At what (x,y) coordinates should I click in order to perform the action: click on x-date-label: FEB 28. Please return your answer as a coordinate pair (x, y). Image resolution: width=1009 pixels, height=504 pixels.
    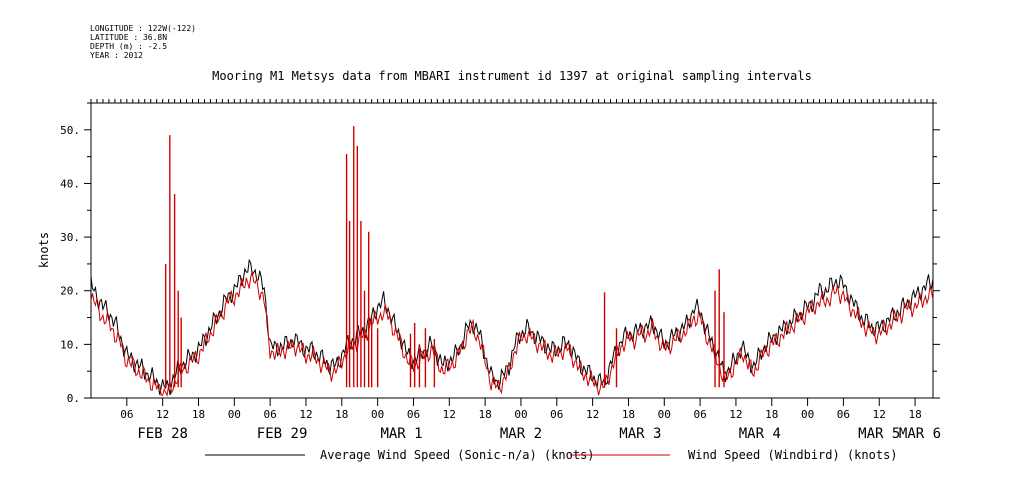
    Looking at the image, I should click on (162, 434).